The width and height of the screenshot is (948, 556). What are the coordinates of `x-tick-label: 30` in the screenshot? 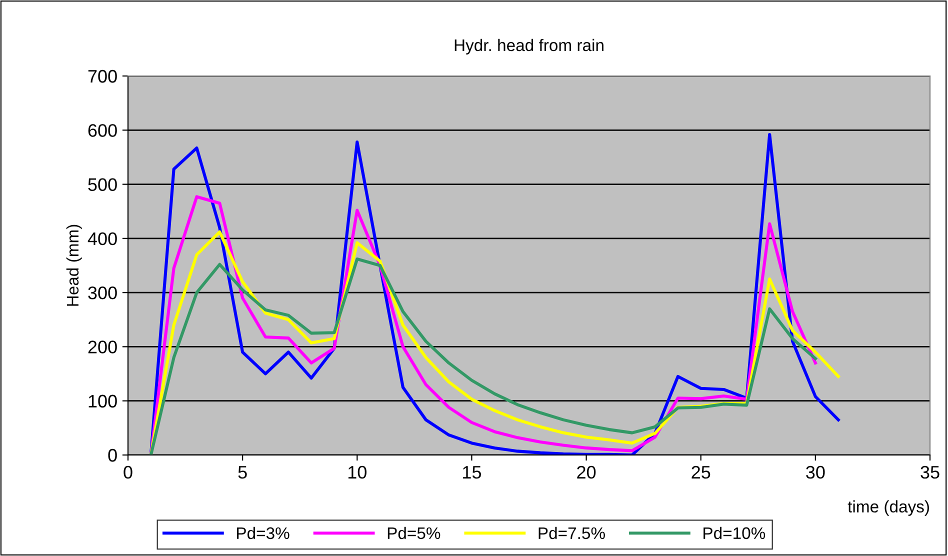 It's located at (815, 472).